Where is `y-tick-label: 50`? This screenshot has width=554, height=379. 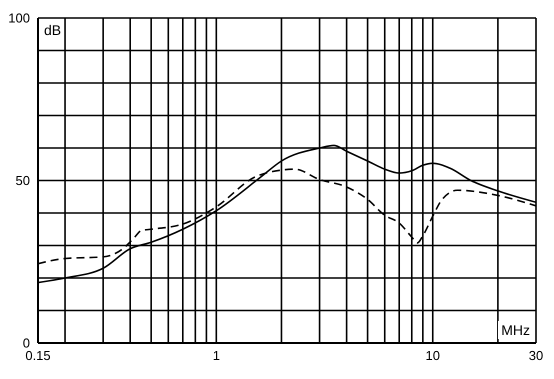 y-tick-label: 50 is located at coordinates (23, 180).